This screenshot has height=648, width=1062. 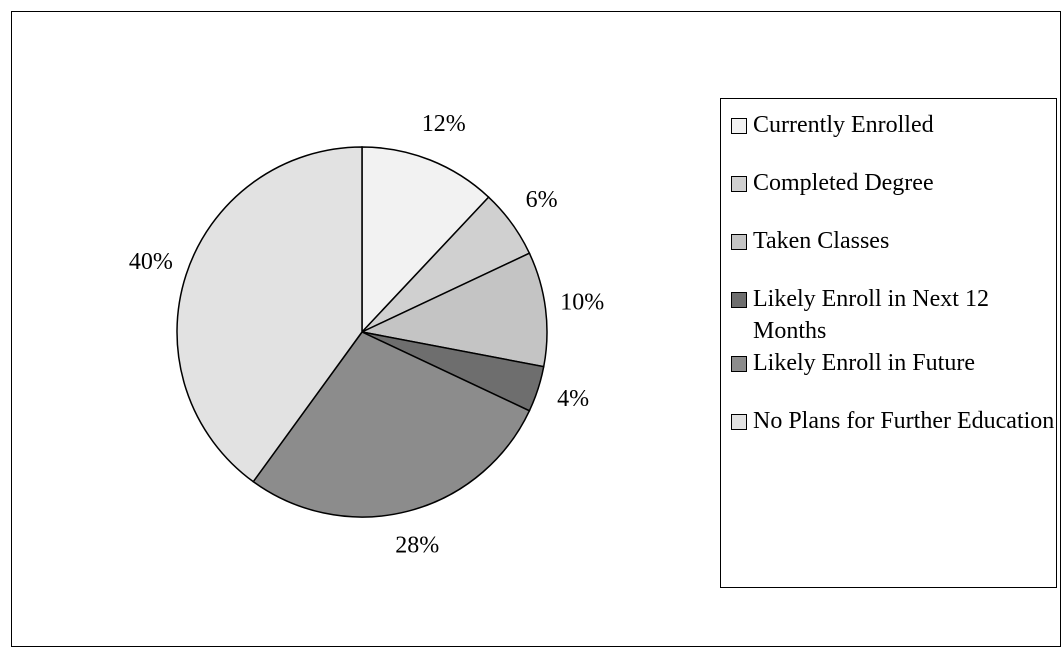 I want to click on legend-label: Likely Enroll in Next 12 Months, so click(x=871, y=315).